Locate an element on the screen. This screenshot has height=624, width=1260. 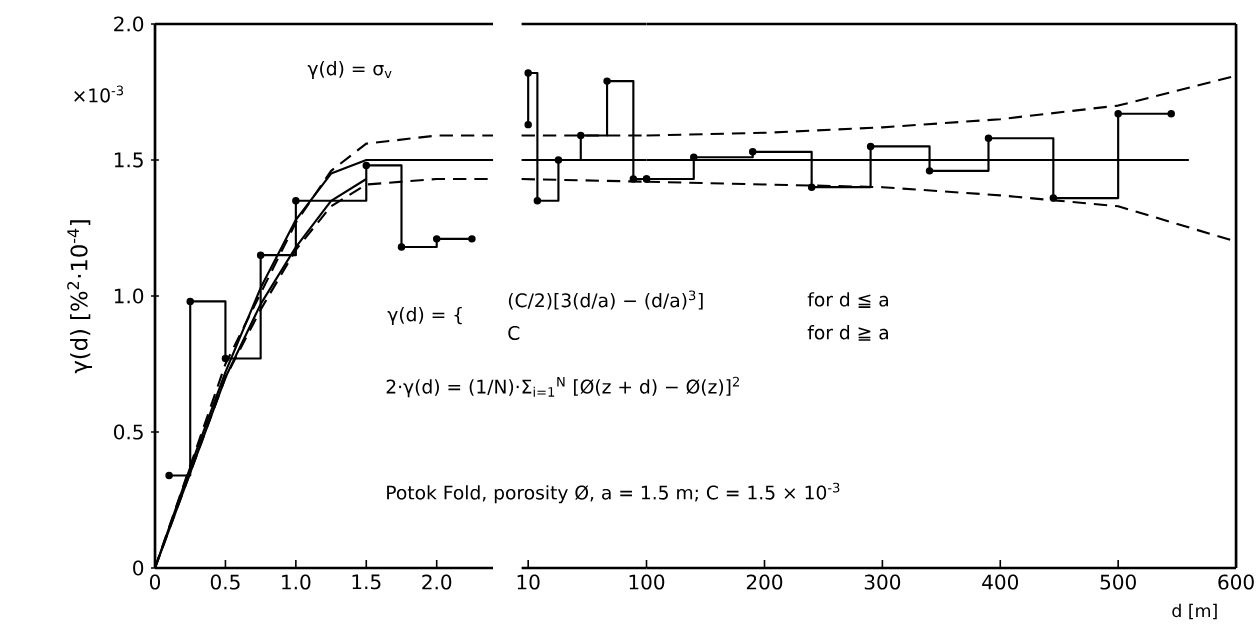
x-tick-label: 600 is located at coordinates (1236, 582).